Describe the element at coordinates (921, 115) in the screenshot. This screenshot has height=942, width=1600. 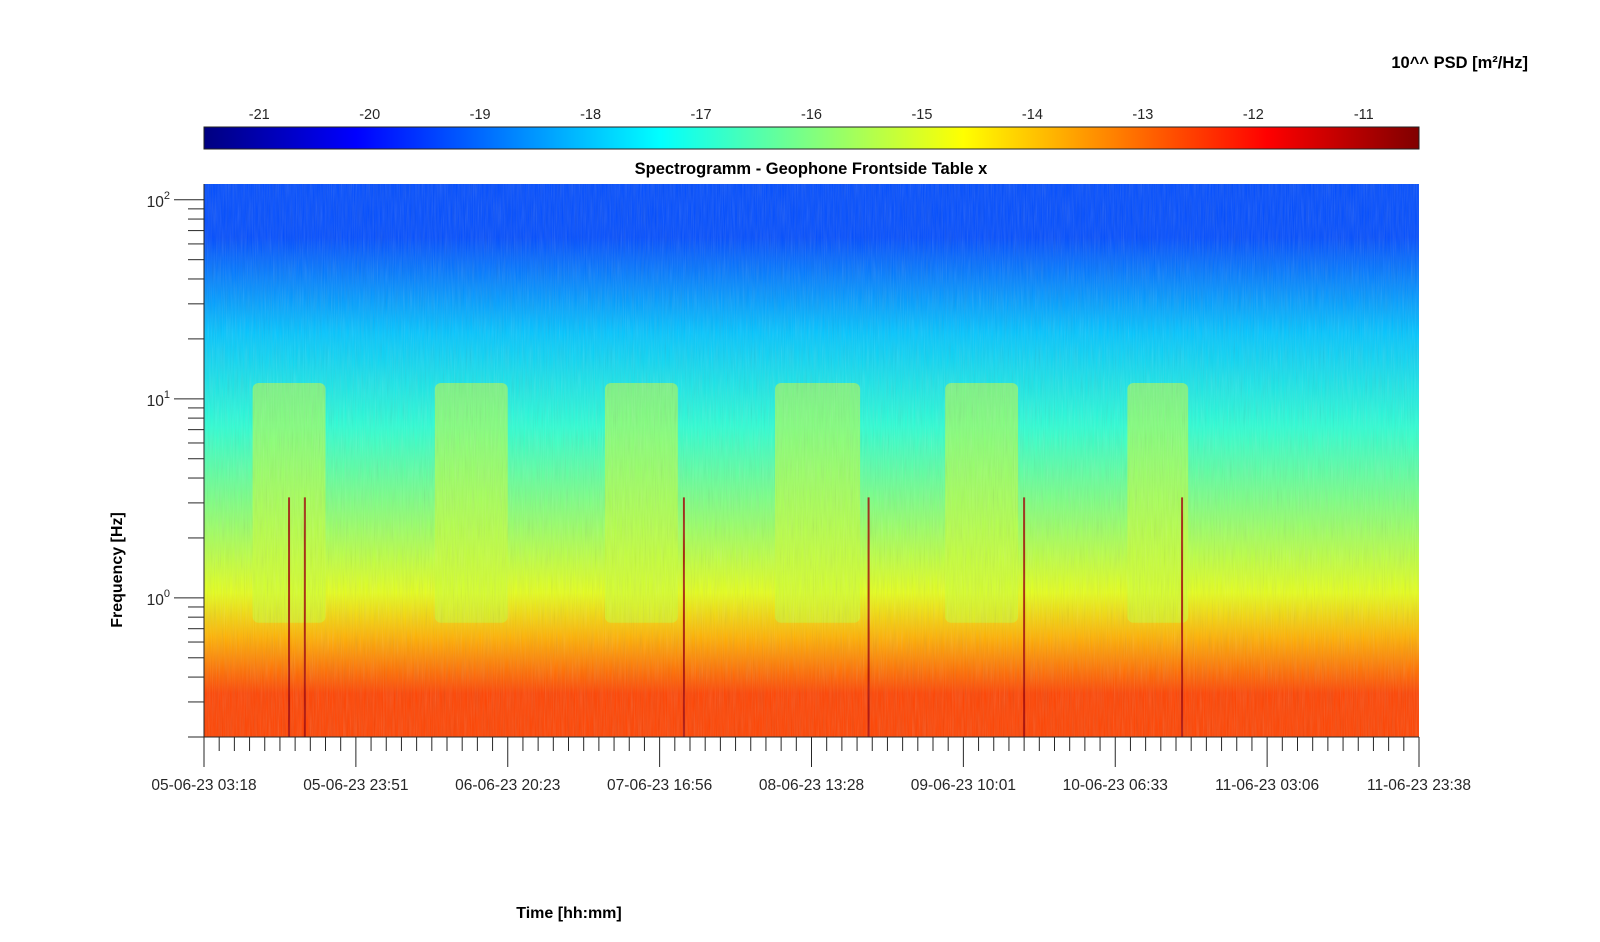
I see `colorbar-tick-label: -15` at that location.